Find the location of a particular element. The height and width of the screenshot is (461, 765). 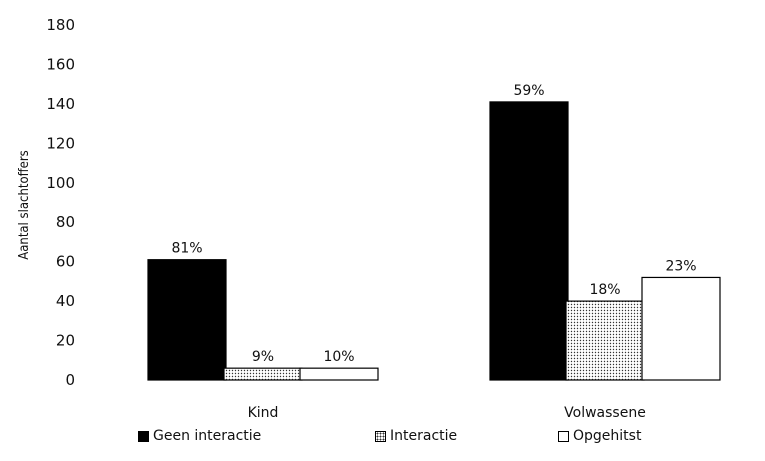

legend-item-opgehitst: Opgehitst is located at coordinates (599, 436).